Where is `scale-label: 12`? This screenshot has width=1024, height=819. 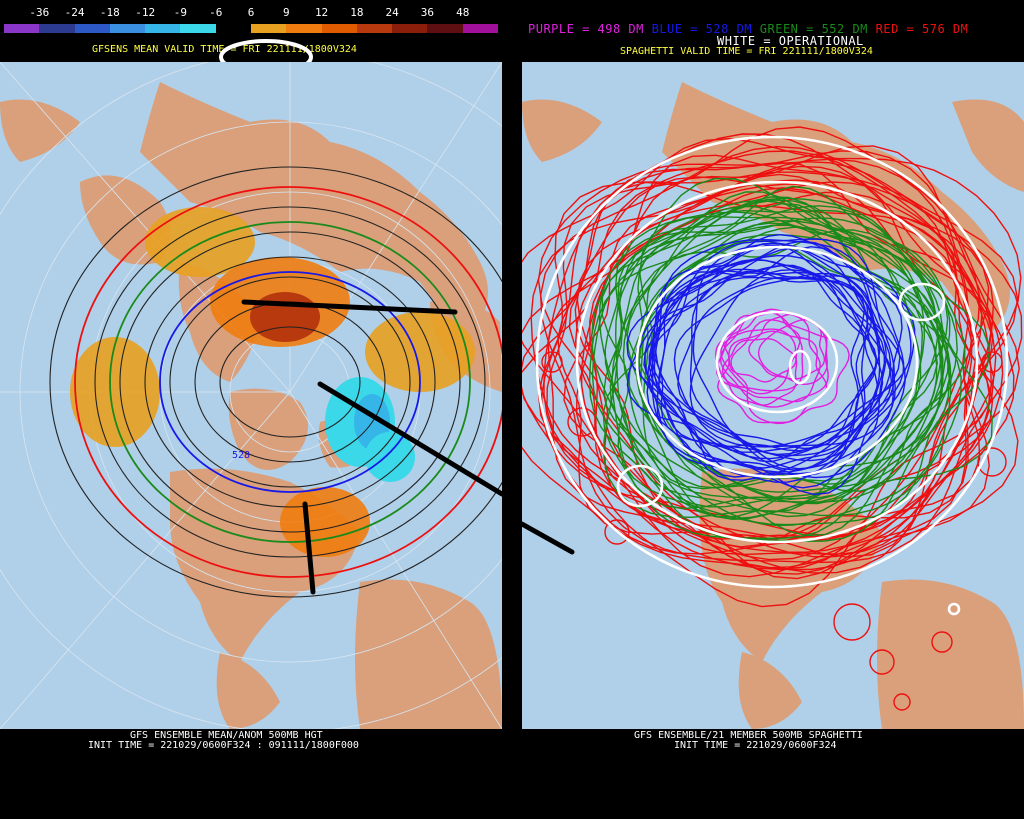 scale-label: 12 is located at coordinates (321, 12).